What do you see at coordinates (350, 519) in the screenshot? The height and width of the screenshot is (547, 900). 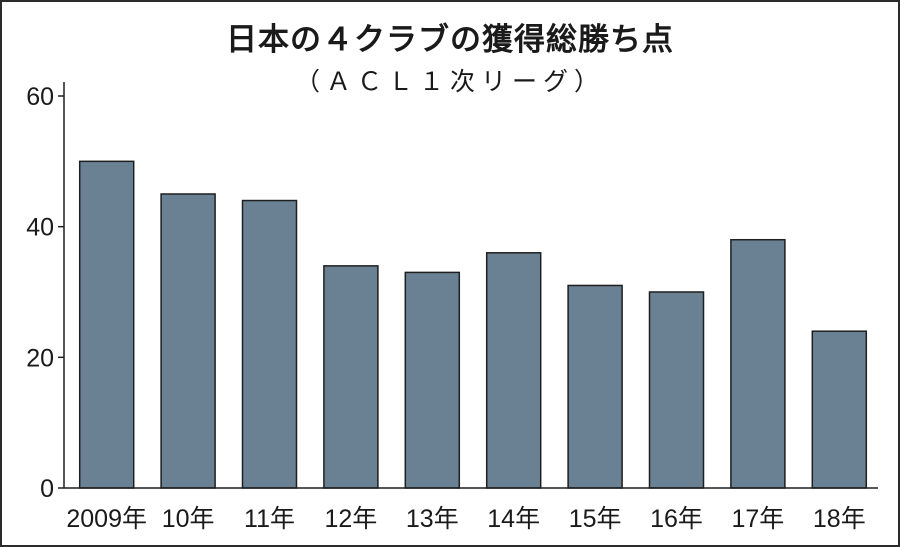 I see `x-tick-label: 12年` at bounding box center [350, 519].